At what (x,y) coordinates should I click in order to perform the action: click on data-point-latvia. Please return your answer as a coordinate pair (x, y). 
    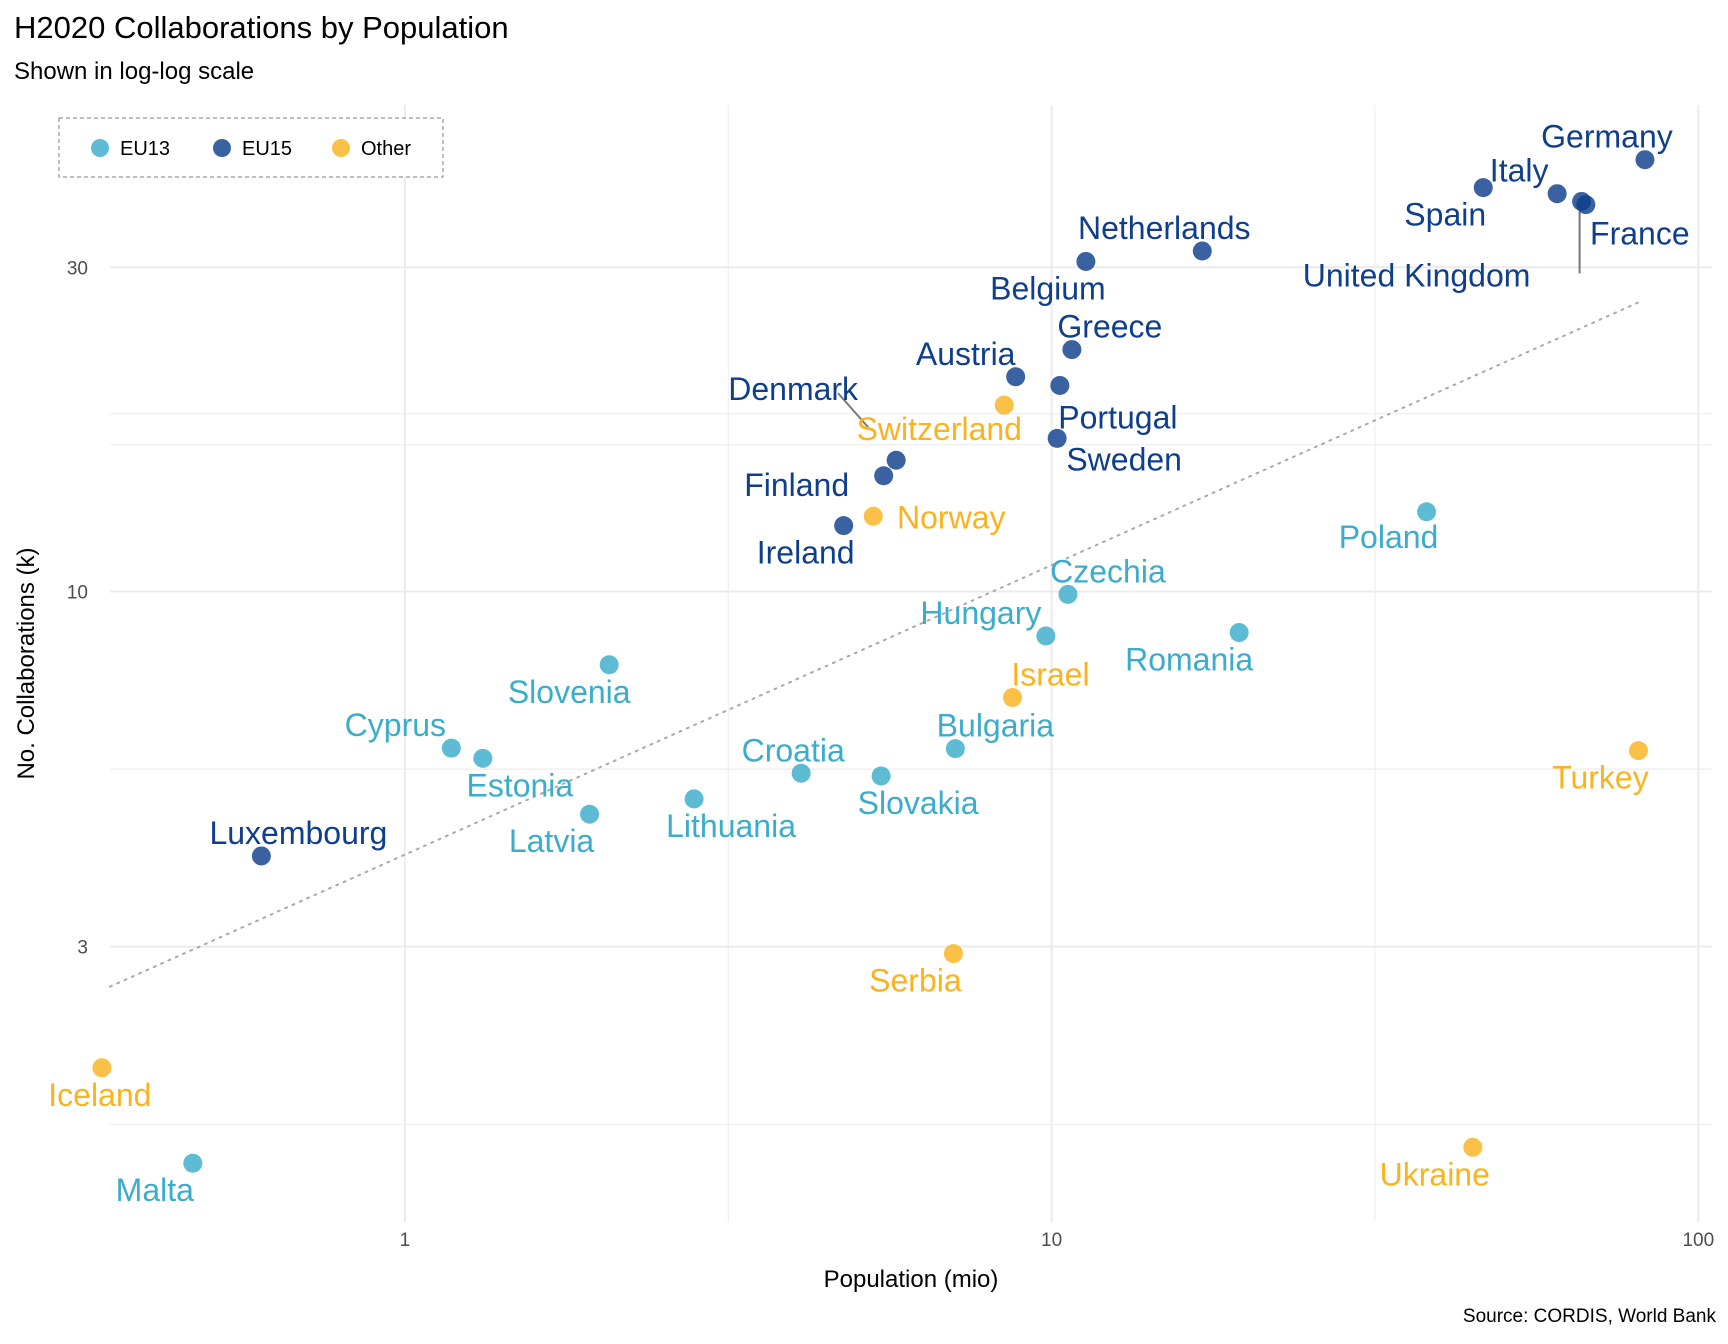
    Looking at the image, I should click on (590, 814).